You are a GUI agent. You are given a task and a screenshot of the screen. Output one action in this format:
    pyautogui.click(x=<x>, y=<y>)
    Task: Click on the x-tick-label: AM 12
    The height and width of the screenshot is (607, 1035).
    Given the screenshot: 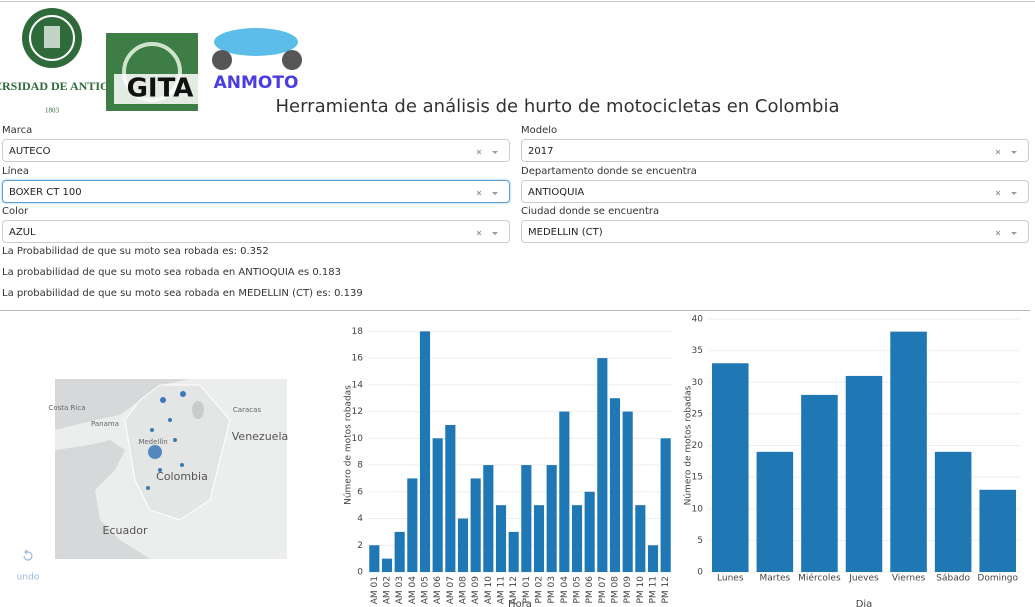 What is the action you would take?
    pyautogui.click(x=514, y=590)
    